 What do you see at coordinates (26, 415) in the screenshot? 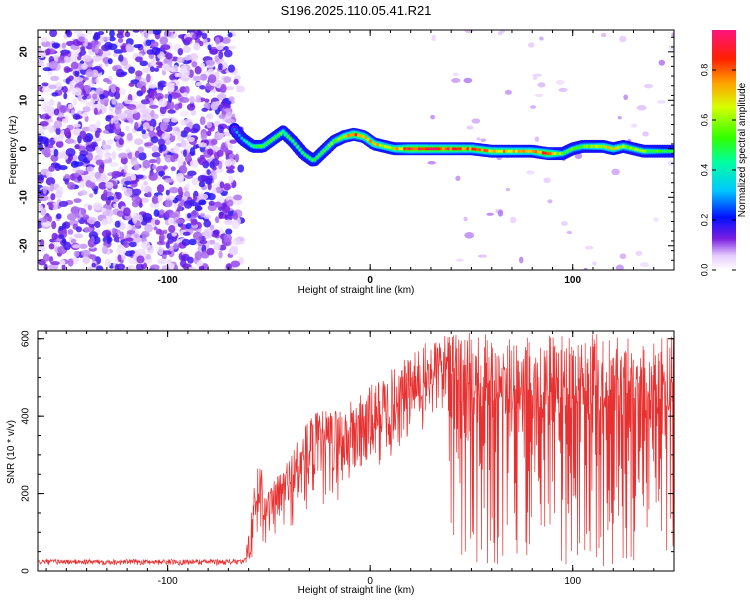
I see `y-tick-label: 400` at bounding box center [26, 415].